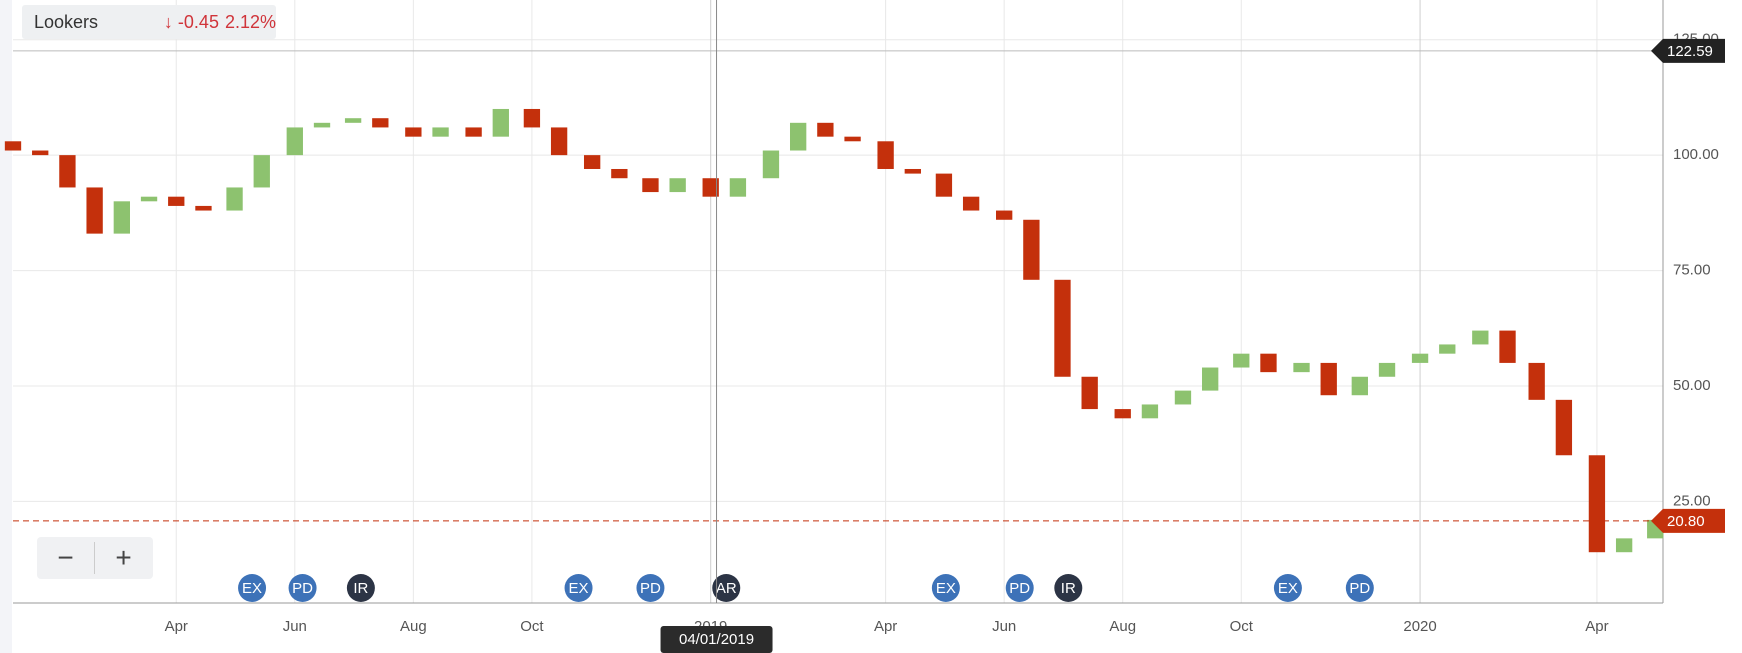 This screenshot has width=1742, height=653. I want to click on event-label: AR, so click(726, 588).